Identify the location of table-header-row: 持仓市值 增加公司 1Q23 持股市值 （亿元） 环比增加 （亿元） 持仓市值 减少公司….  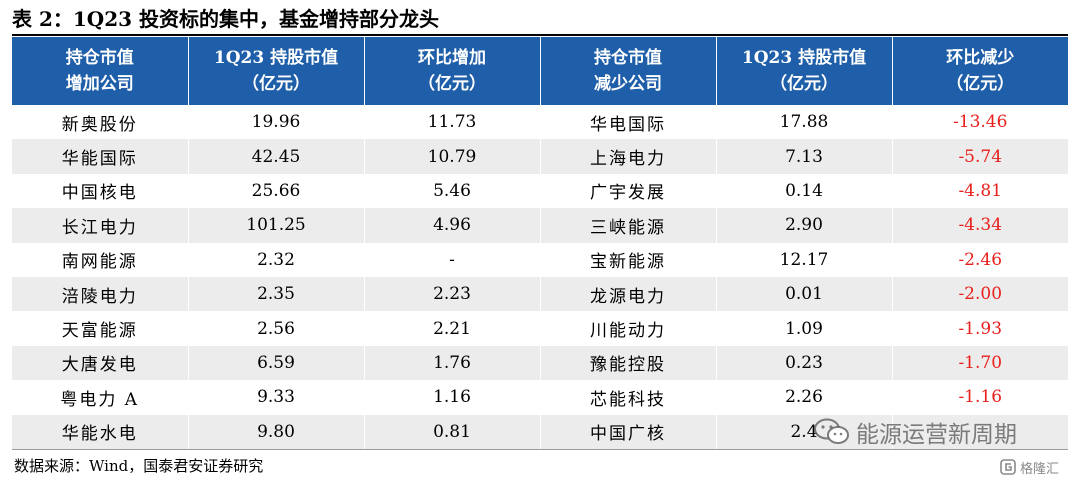
(540, 71).